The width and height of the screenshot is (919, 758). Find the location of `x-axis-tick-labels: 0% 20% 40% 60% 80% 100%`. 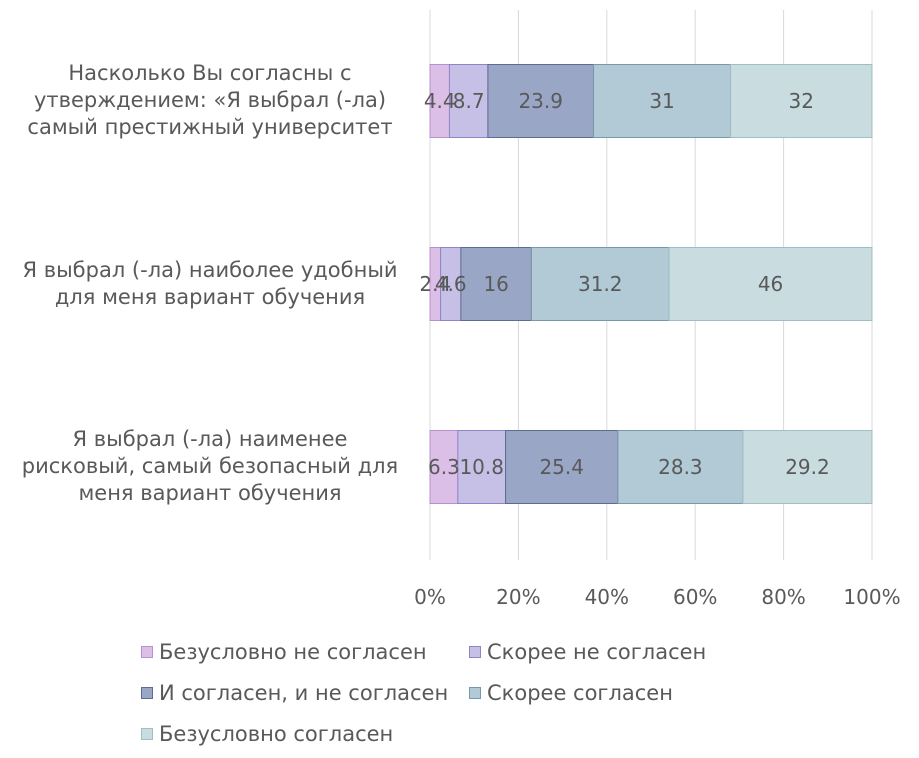

x-axis-tick-labels: 0% 20% 40% 60% 80% 100% is located at coordinates (657, 597).